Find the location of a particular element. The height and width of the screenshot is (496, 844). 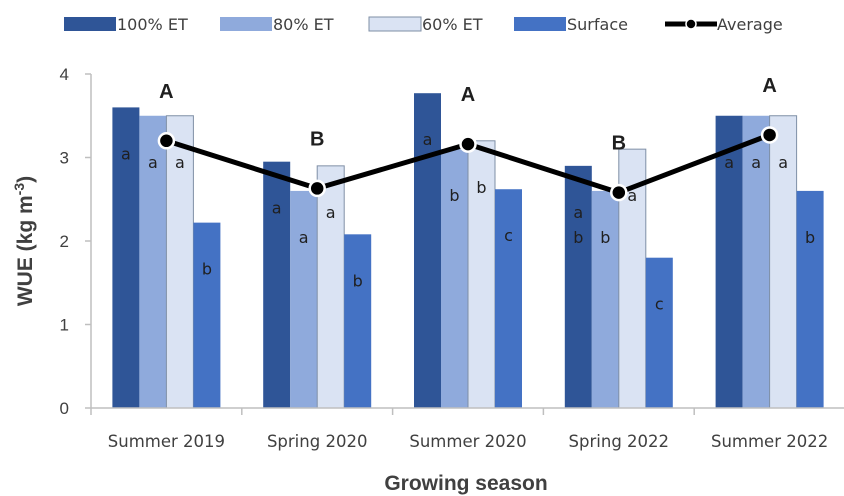

y-axis-title-main: WUE (kg m is located at coordinates (25, 250).